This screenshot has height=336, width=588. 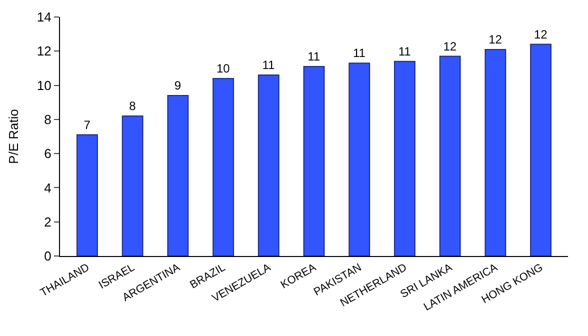 I want to click on y-axis-title: P/E Ratio, so click(x=13, y=136).